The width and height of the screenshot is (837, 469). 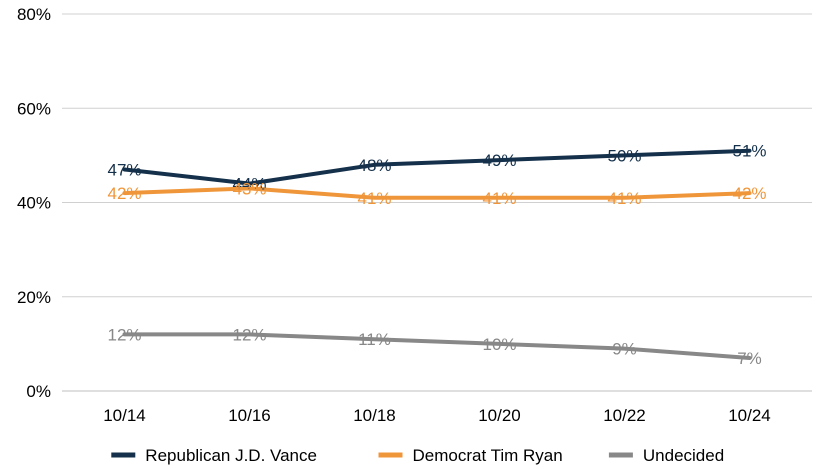 What do you see at coordinates (249, 184) in the screenshot?
I see `data-label: 44%` at bounding box center [249, 184].